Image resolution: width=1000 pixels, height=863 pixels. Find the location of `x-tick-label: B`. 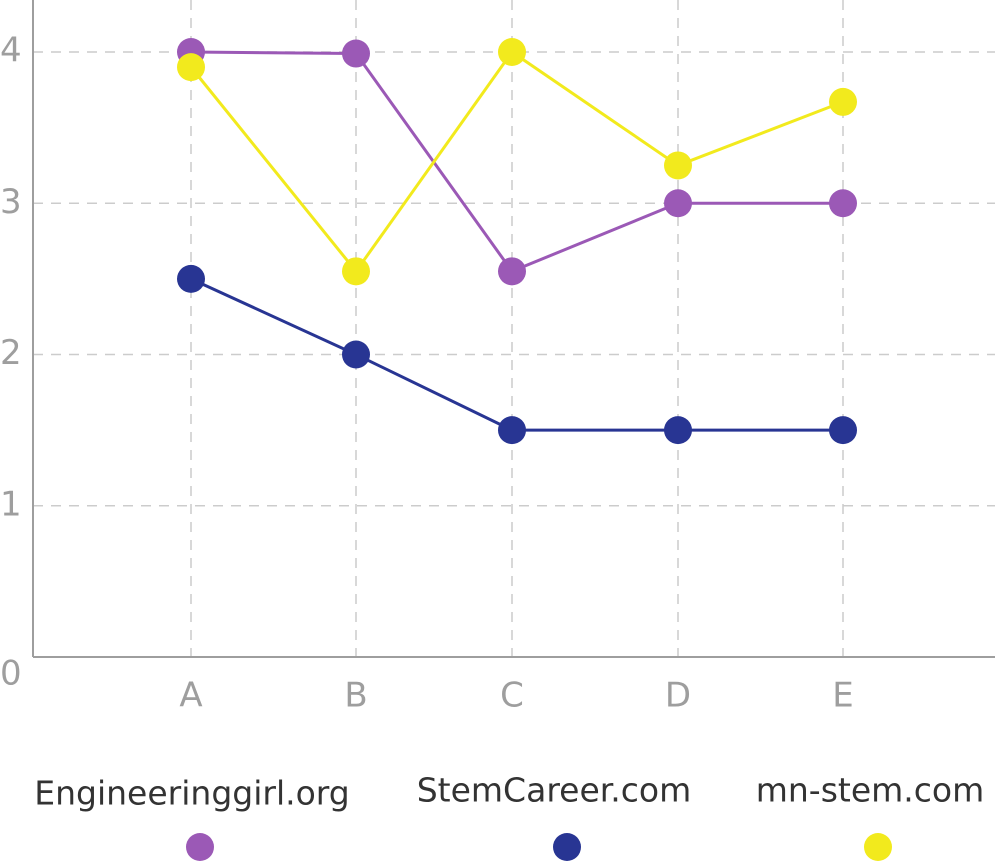

x-tick-label: B is located at coordinates (355, 696).